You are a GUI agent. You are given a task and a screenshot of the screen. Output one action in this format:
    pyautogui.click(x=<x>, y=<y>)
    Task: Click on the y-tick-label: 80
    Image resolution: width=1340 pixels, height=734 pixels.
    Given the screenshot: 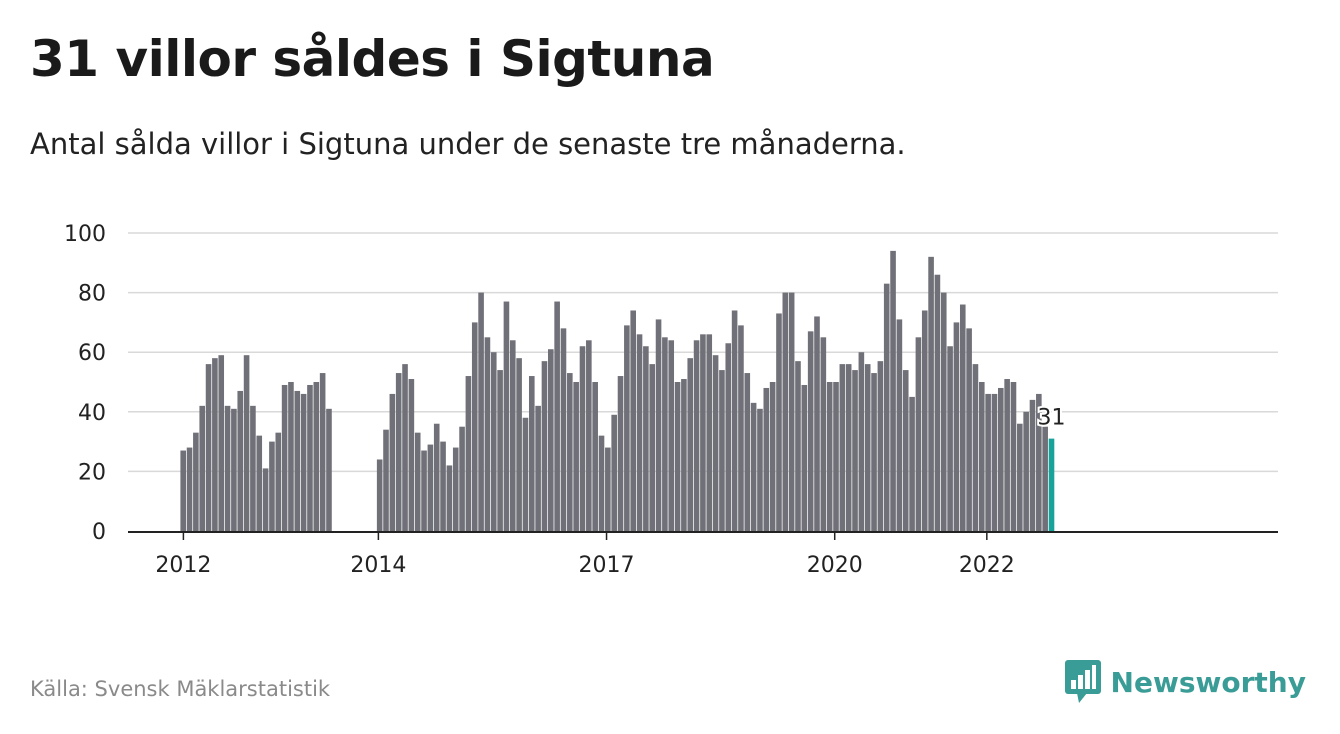 What is the action you would take?
    pyautogui.click(x=92, y=294)
    